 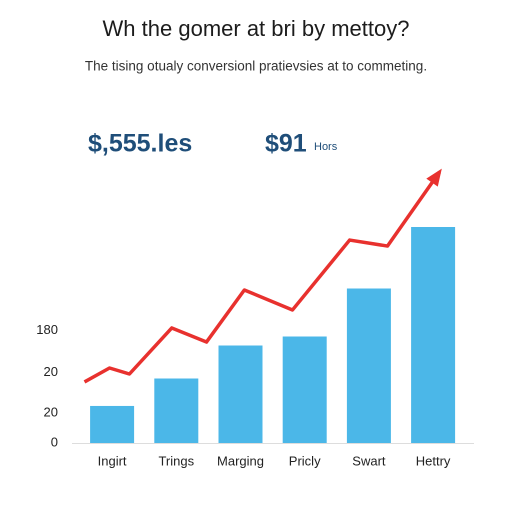 I want to click on x-tick-label: Hettry, so click(x=433, y=460).